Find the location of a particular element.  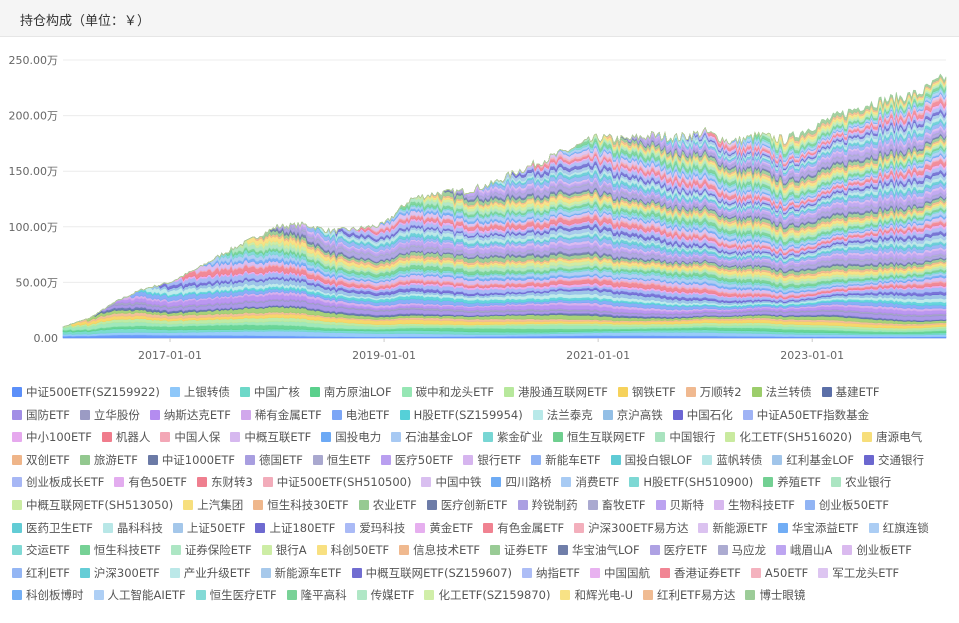

legend-item: 中国人保 is located at coordinates (190, 437).